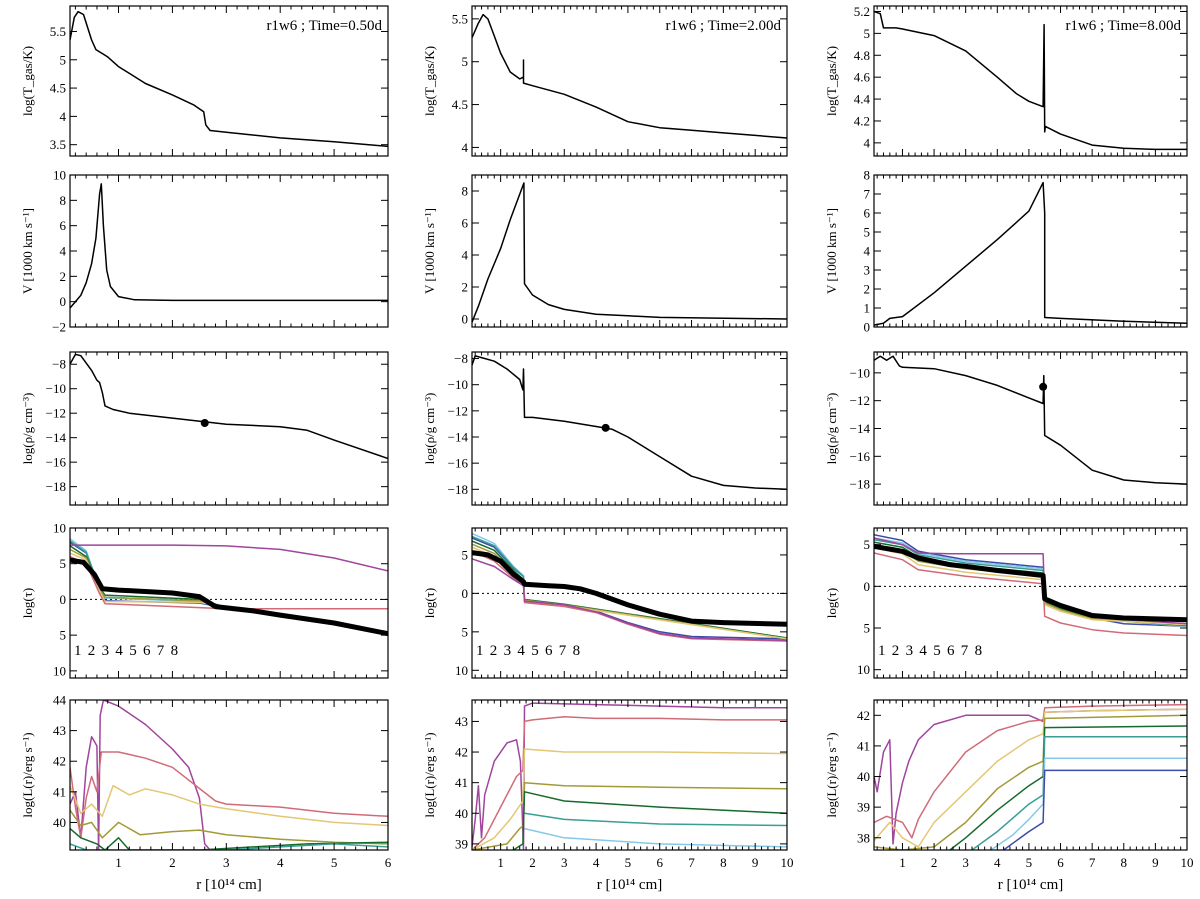 The height and width of the screenshot is (899, 1200). What do you see at coordinates (229, 79) in the screenshot?
I see `series-line-Tgas` at bounding box center [229, 79].